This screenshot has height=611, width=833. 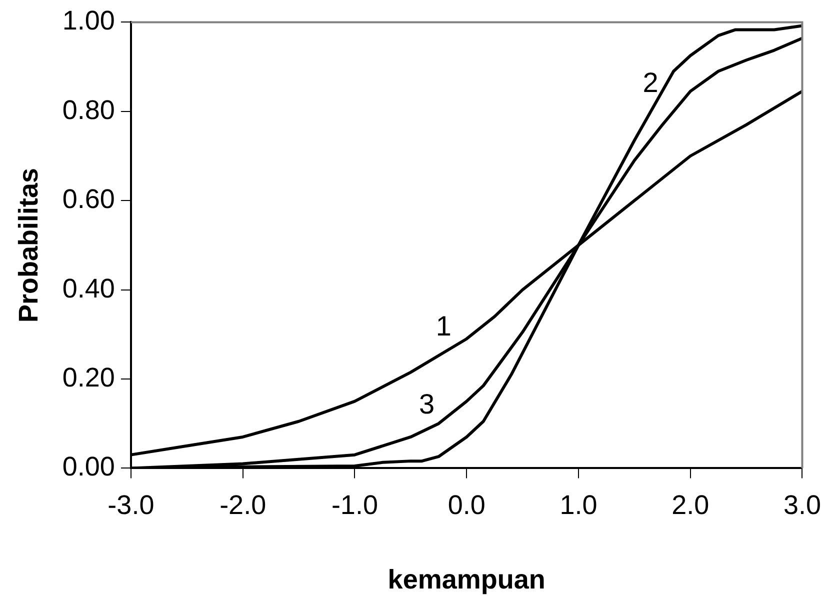 What do you see at coordinates (802, 505) in the screenshot?
I see `x-tick-label: 3.0` at bounding box center [802, 505].